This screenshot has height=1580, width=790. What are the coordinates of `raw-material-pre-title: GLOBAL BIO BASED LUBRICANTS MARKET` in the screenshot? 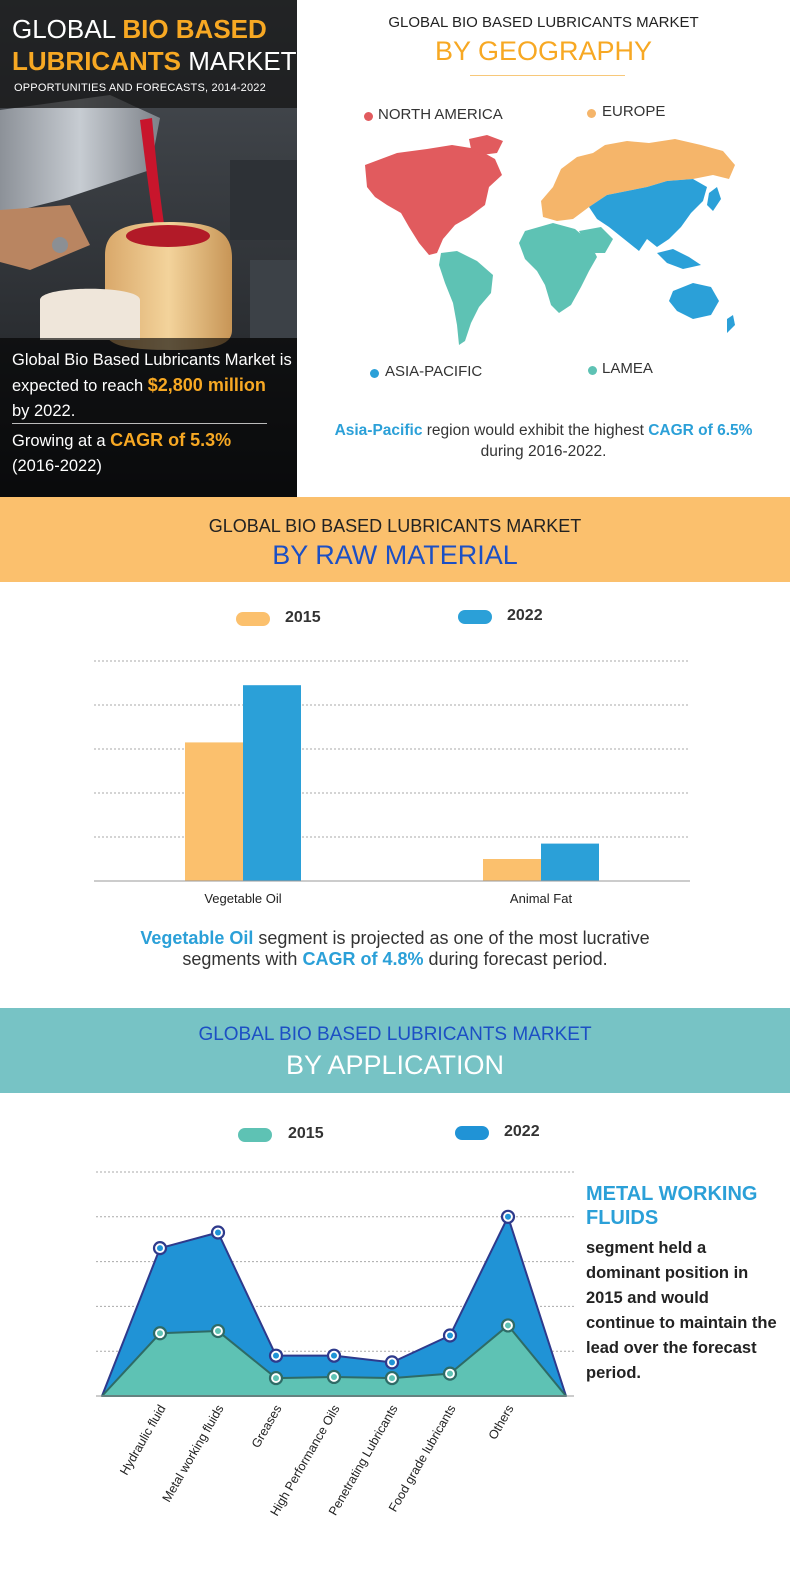 It's located at (395, 526).